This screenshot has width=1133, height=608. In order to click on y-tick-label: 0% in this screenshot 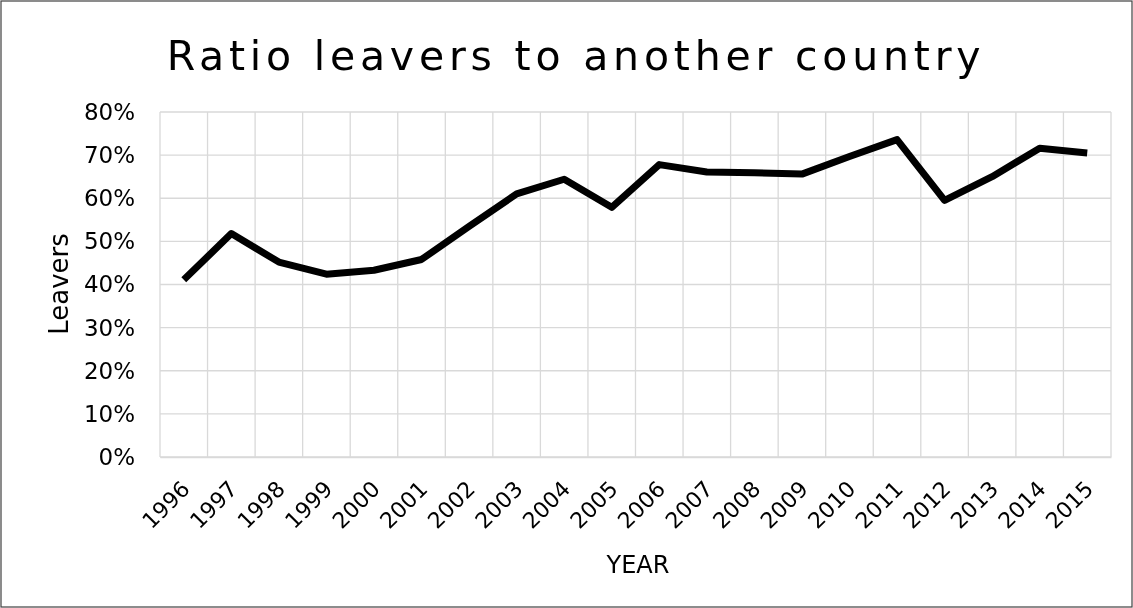, I will do `click(116, 456)`.